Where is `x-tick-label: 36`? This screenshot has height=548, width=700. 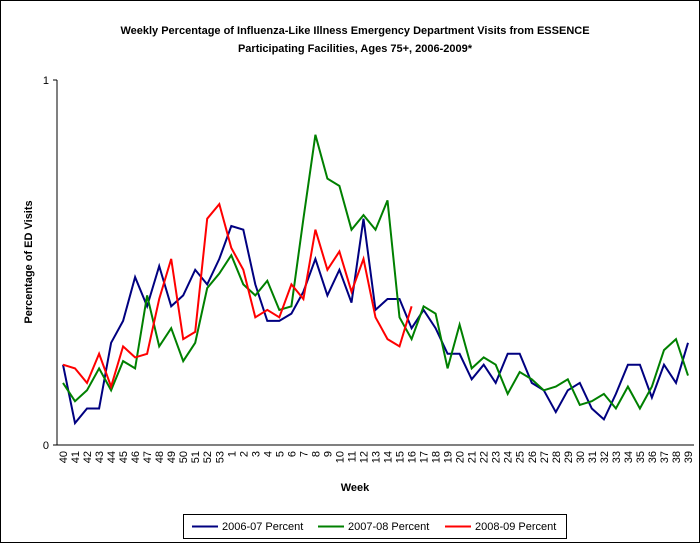 x-tick-label: 36 is located at coordinates (653, 457).